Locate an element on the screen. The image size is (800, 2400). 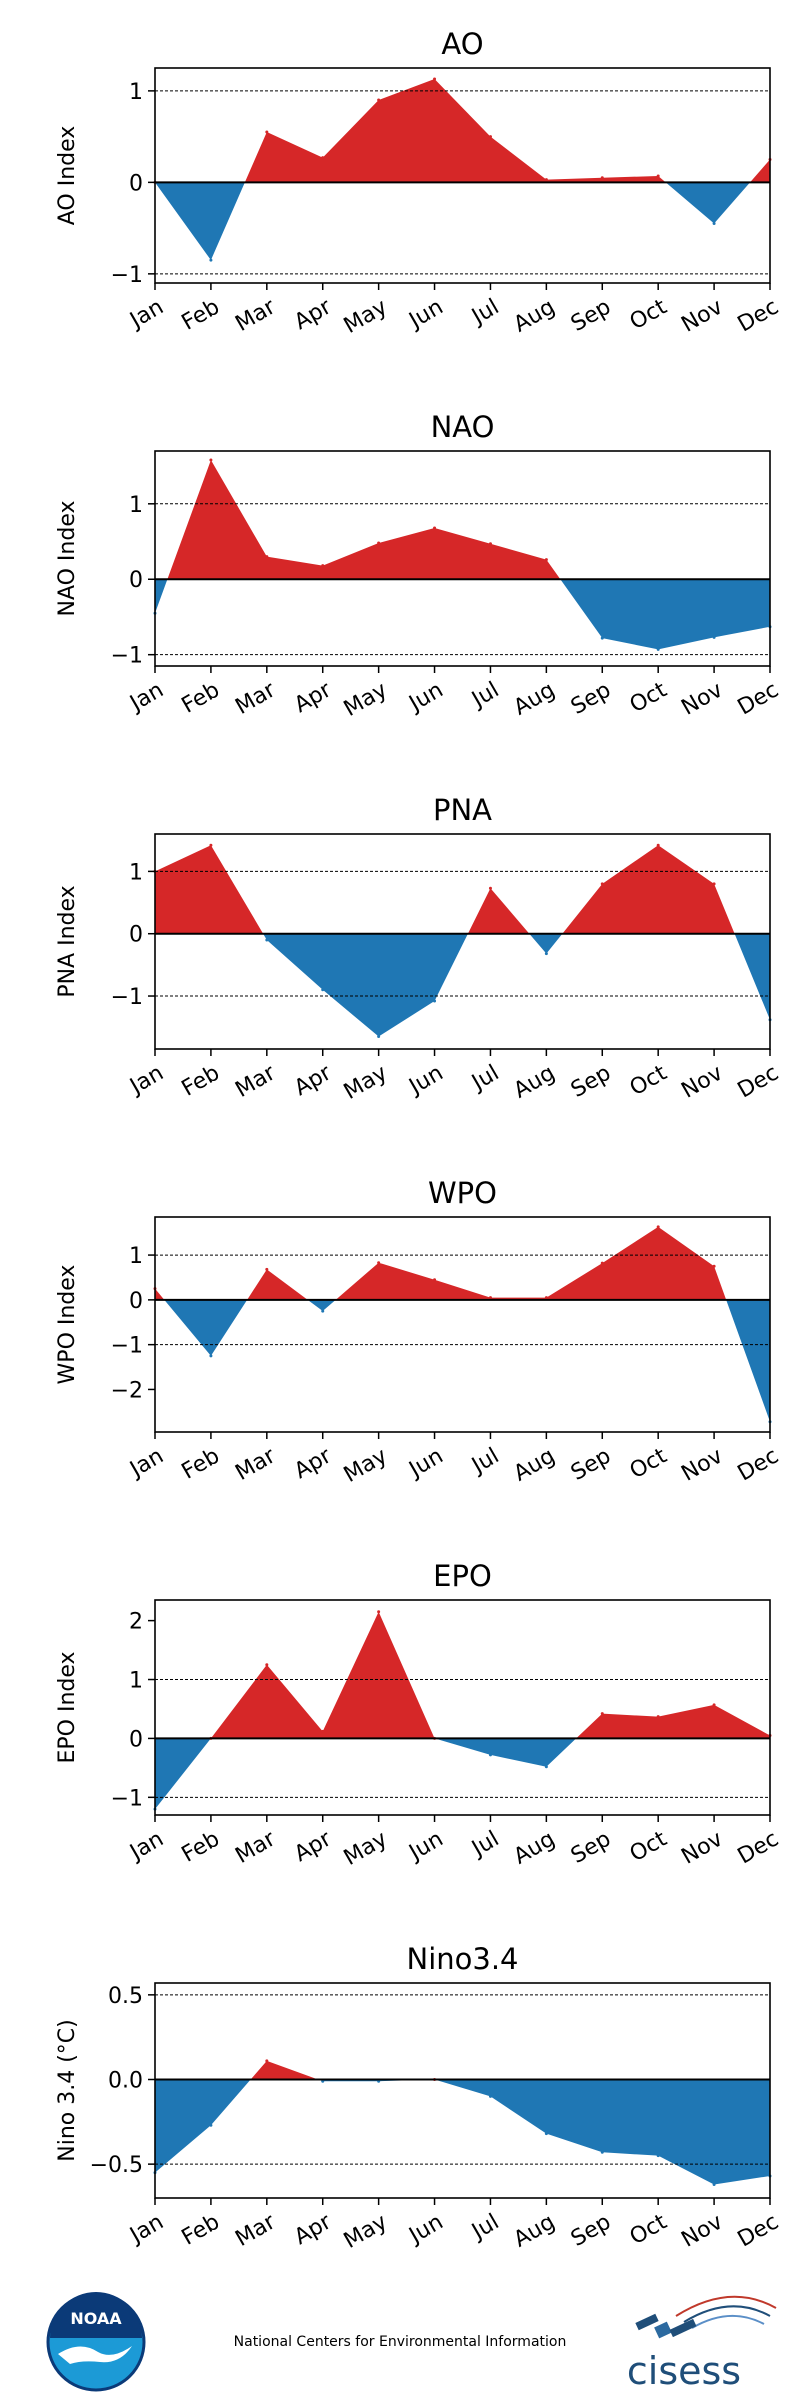
y-tick-label: −0.5 is located at coordinates (116, 2165).